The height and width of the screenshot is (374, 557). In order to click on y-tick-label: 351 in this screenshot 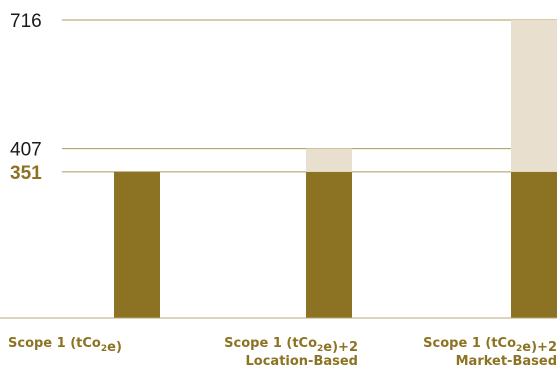, I will do `click(26, 173)`.